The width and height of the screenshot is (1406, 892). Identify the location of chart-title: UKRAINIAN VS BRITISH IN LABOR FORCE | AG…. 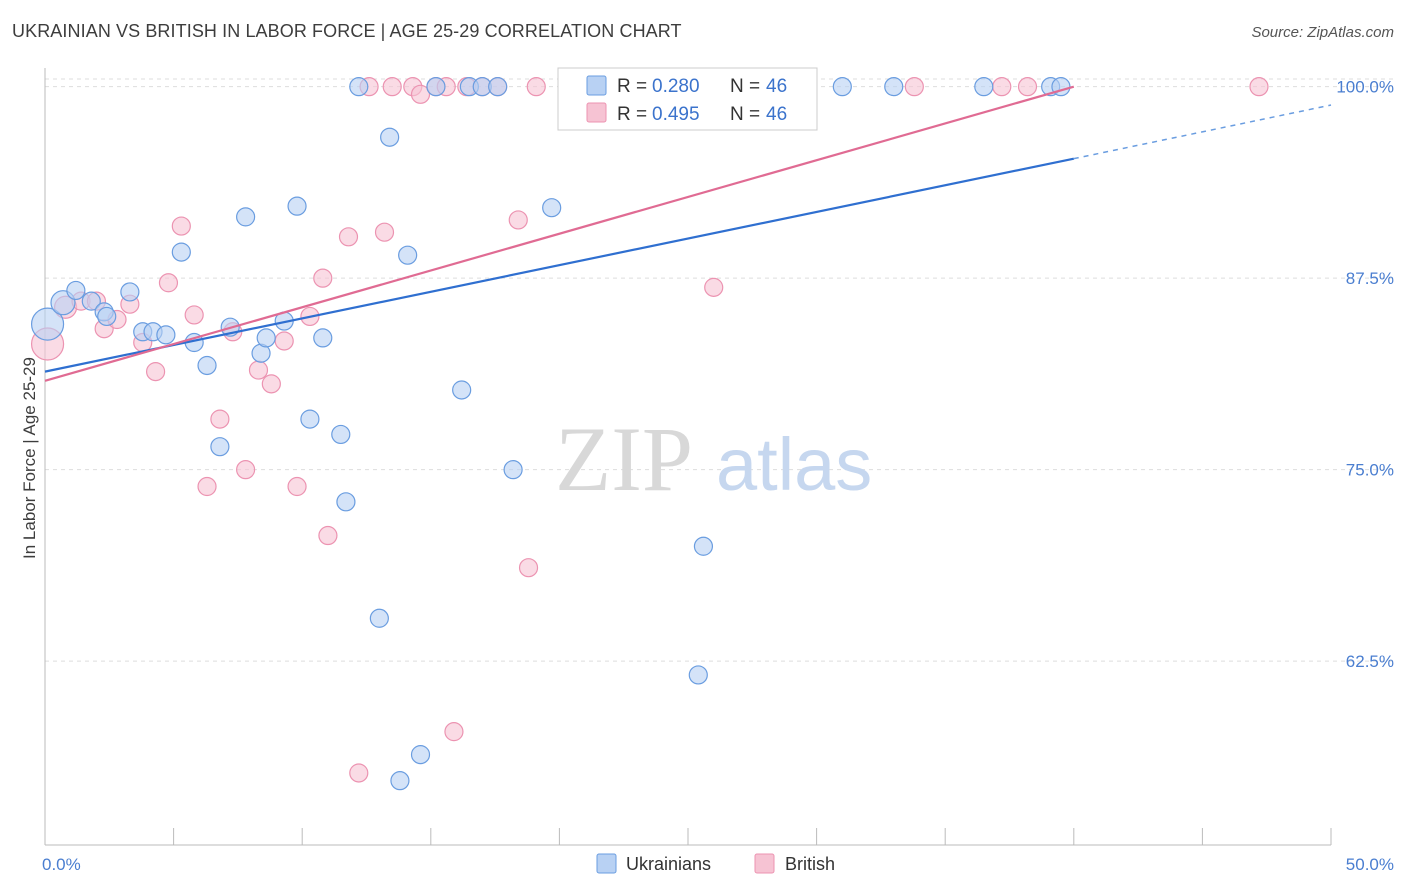
(347, 31).